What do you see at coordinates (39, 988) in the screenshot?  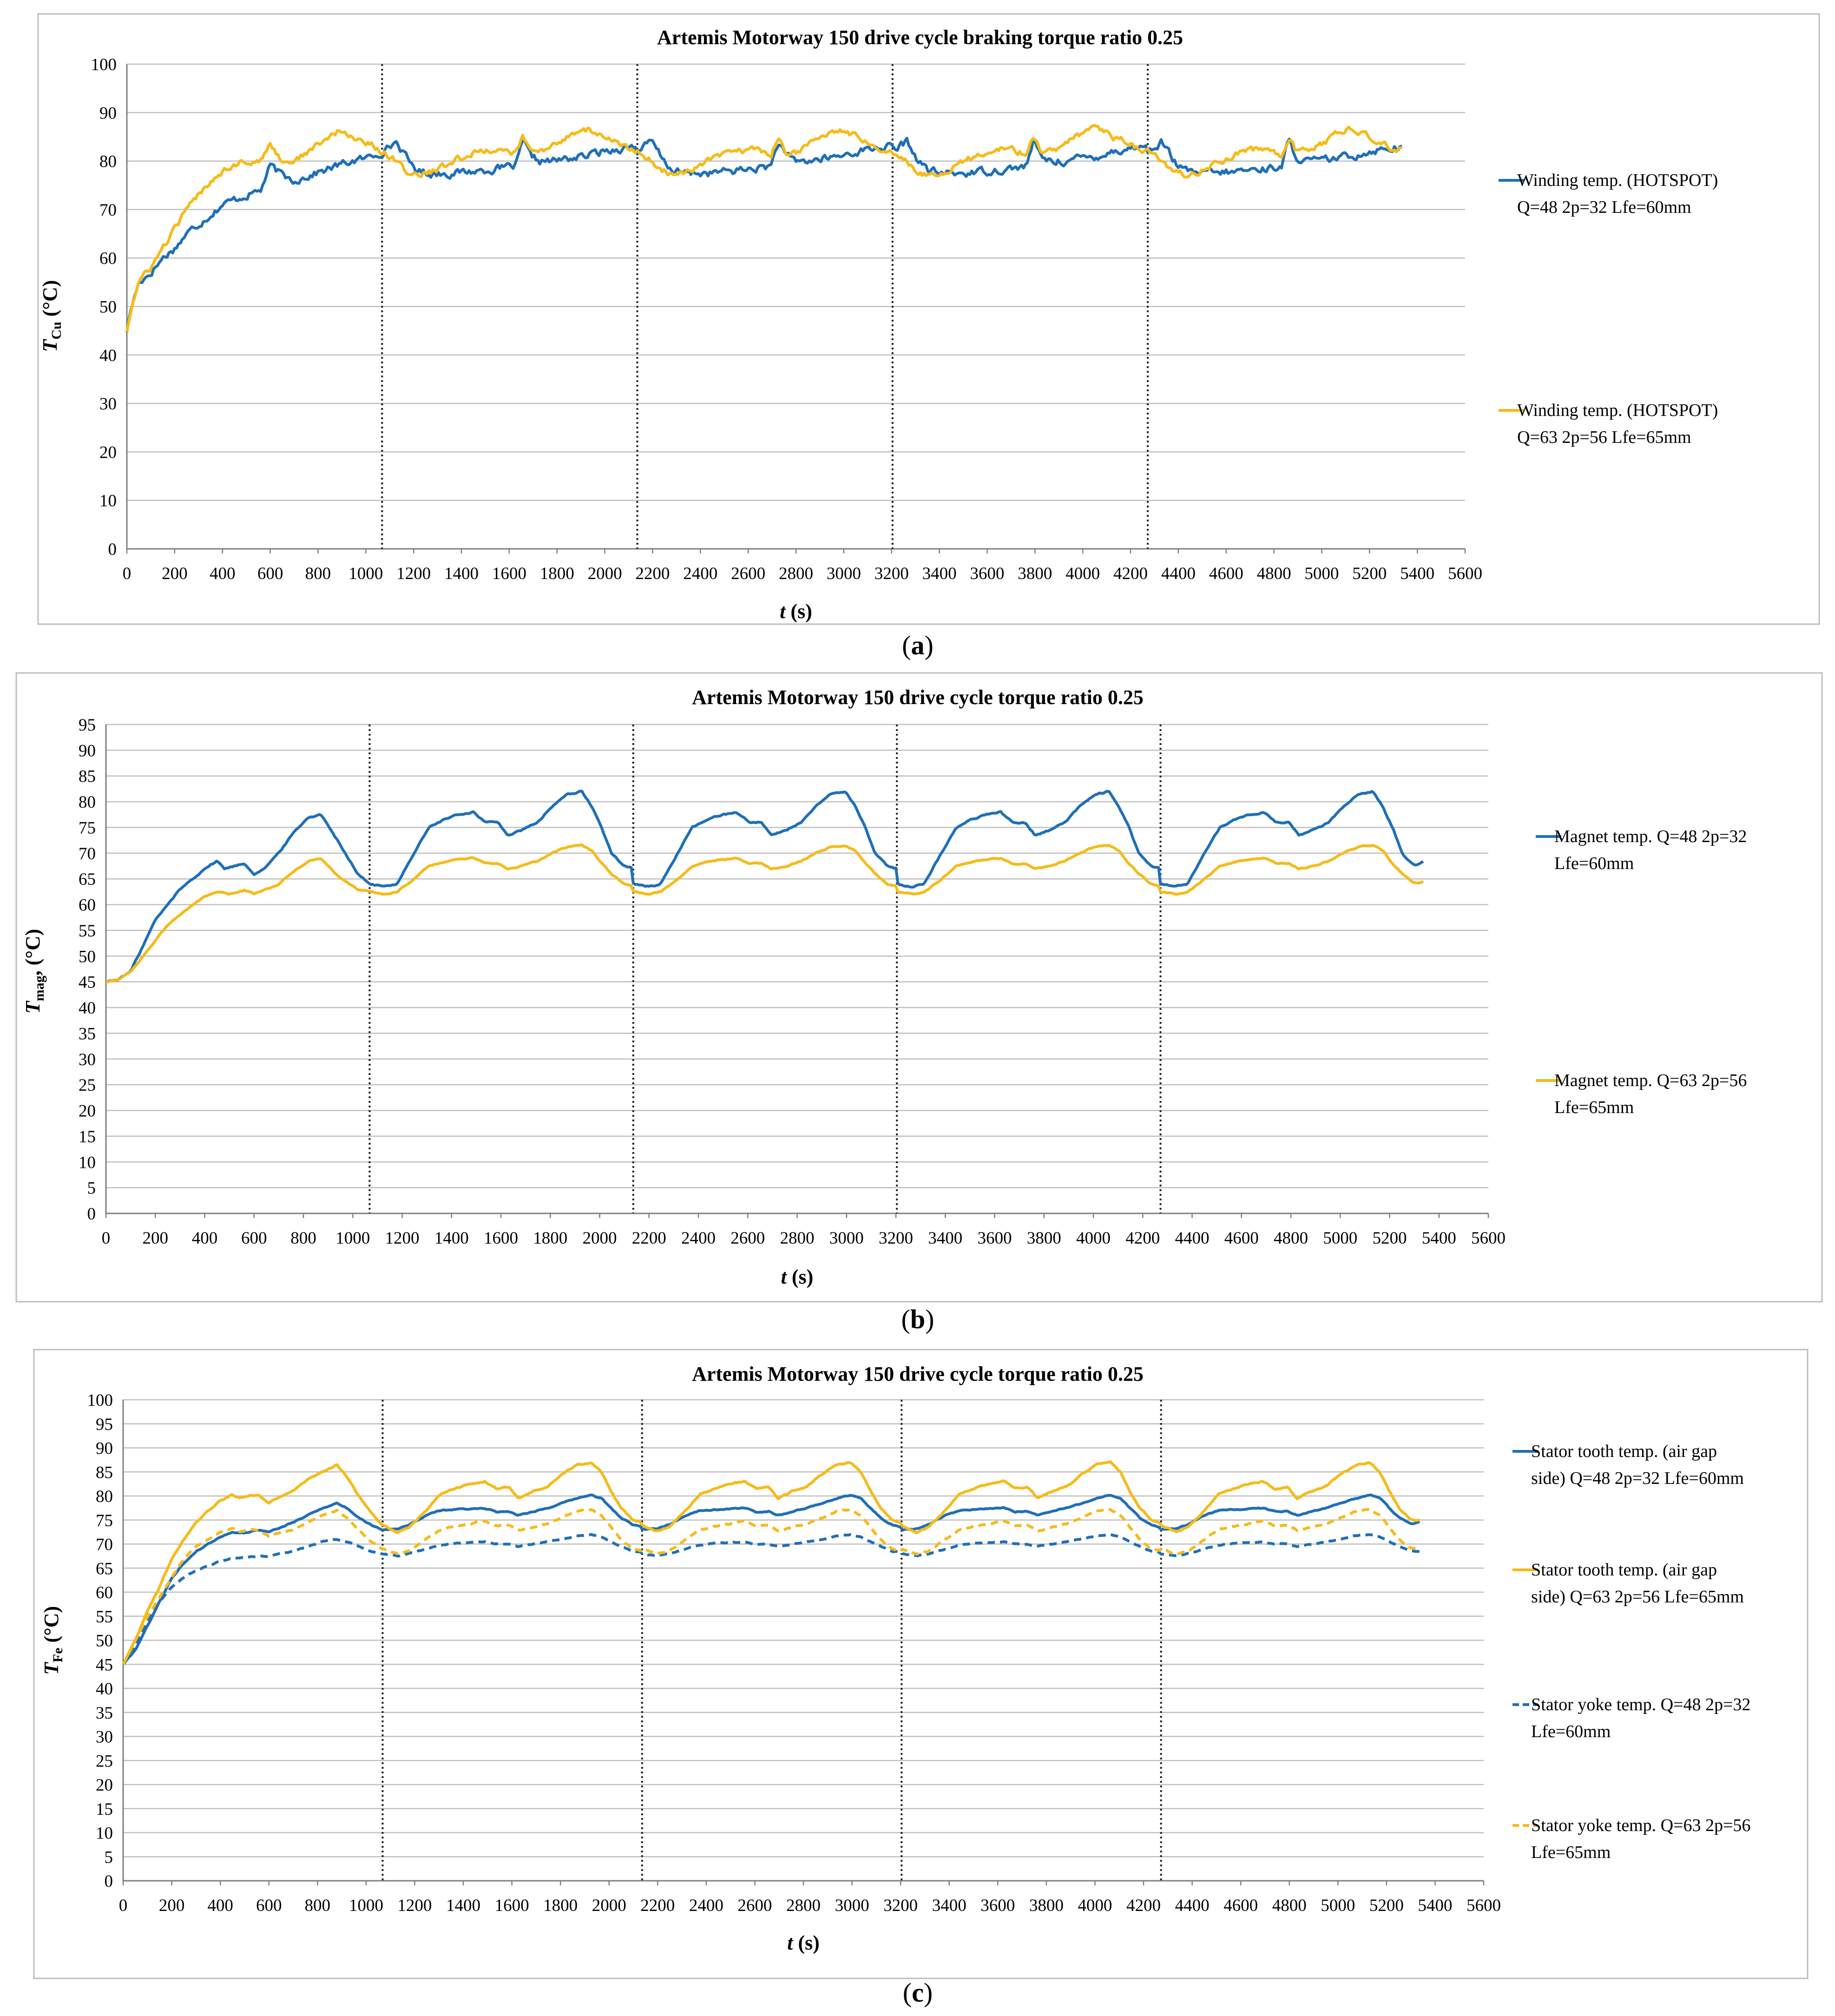 I see `y-axis-label-subscript: mag` at bounding box center [39, 988].